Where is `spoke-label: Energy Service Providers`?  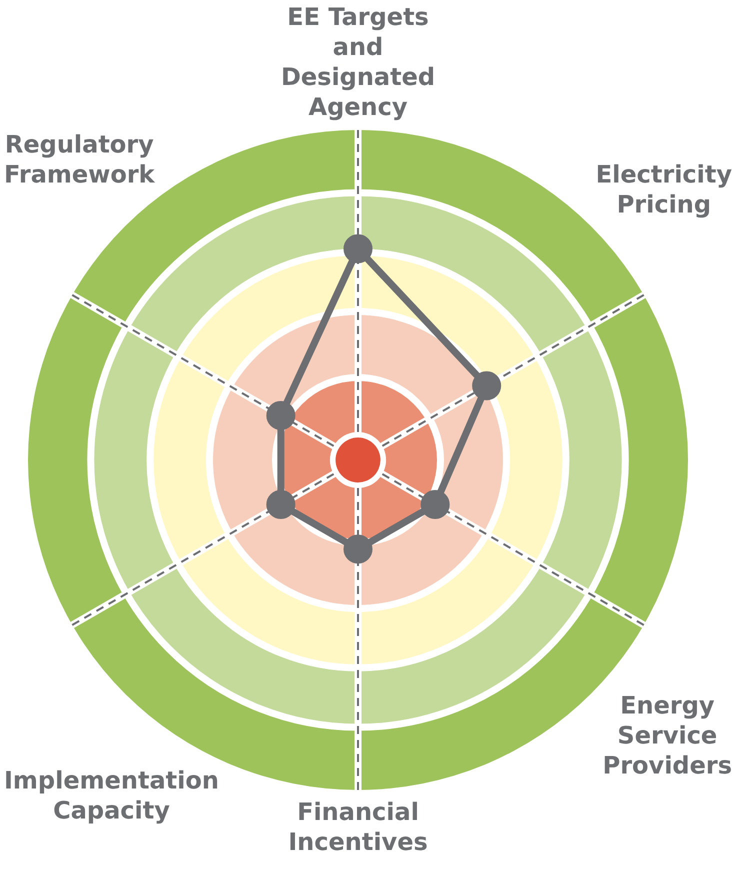 spoke-label: Energy Service Providers is located at coordinates (667, 736).